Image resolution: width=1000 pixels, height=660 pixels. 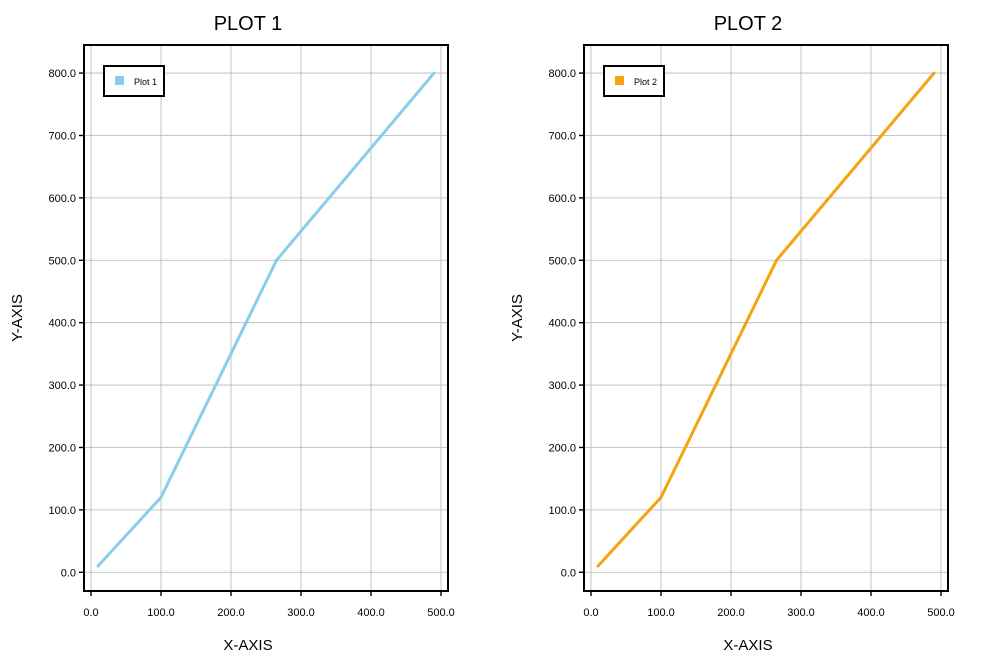 I want to click on legend-label: Plot 2, so click(x=645, y=82).